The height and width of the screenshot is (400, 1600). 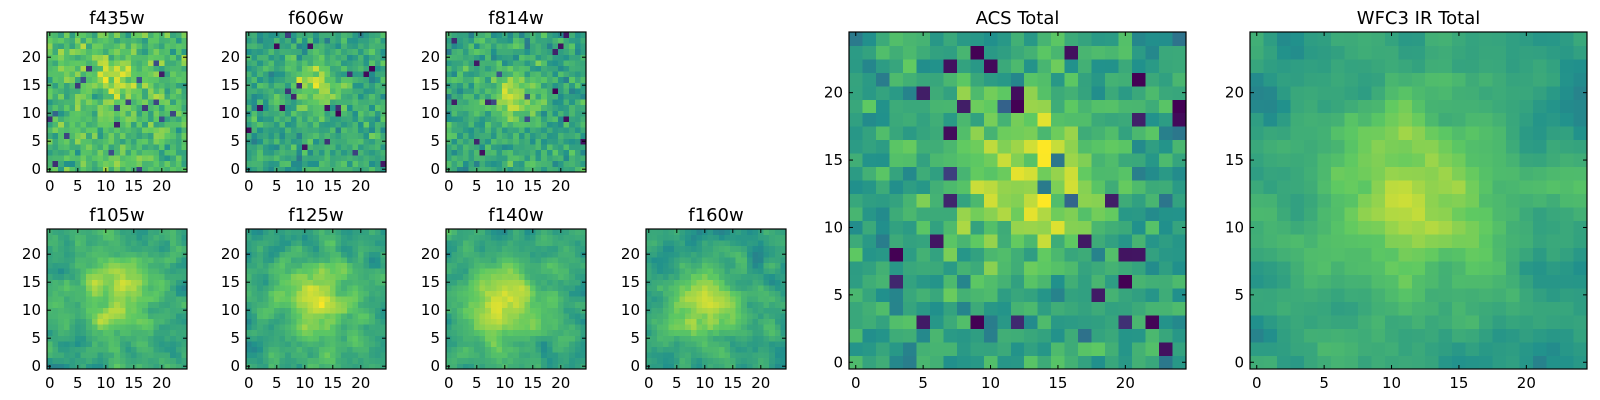 I want to click on x-tick-label: 5, so click(x=477, y=186).